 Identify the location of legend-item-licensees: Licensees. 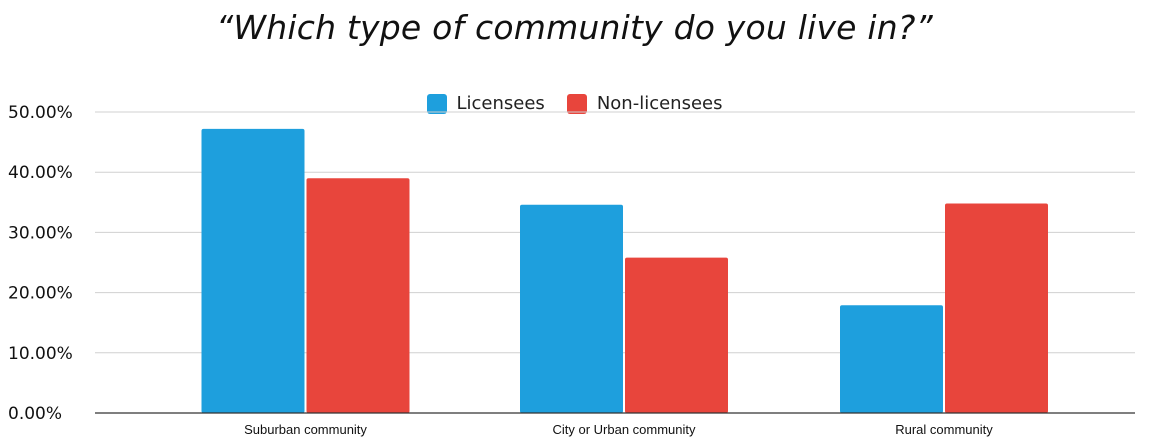
(485, 103).